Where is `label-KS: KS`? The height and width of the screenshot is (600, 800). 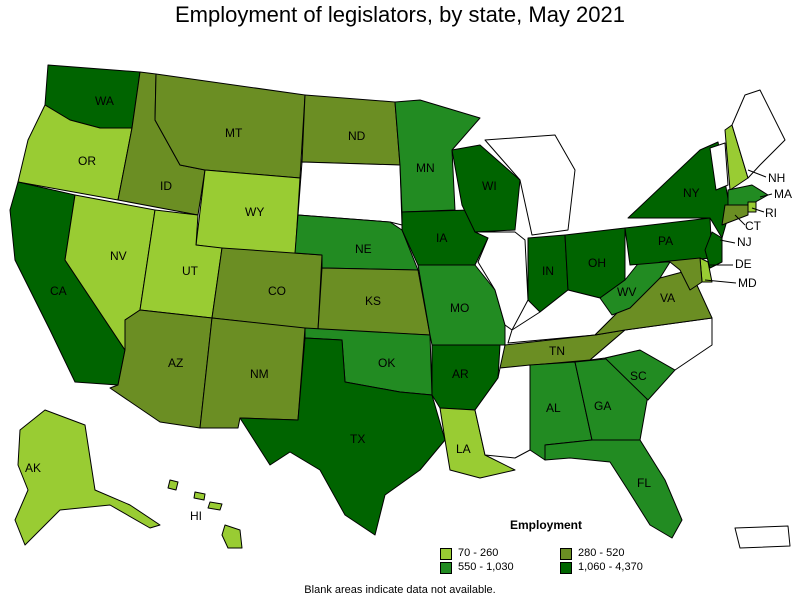
label-KS: KS is located at coordinates (373, 301).